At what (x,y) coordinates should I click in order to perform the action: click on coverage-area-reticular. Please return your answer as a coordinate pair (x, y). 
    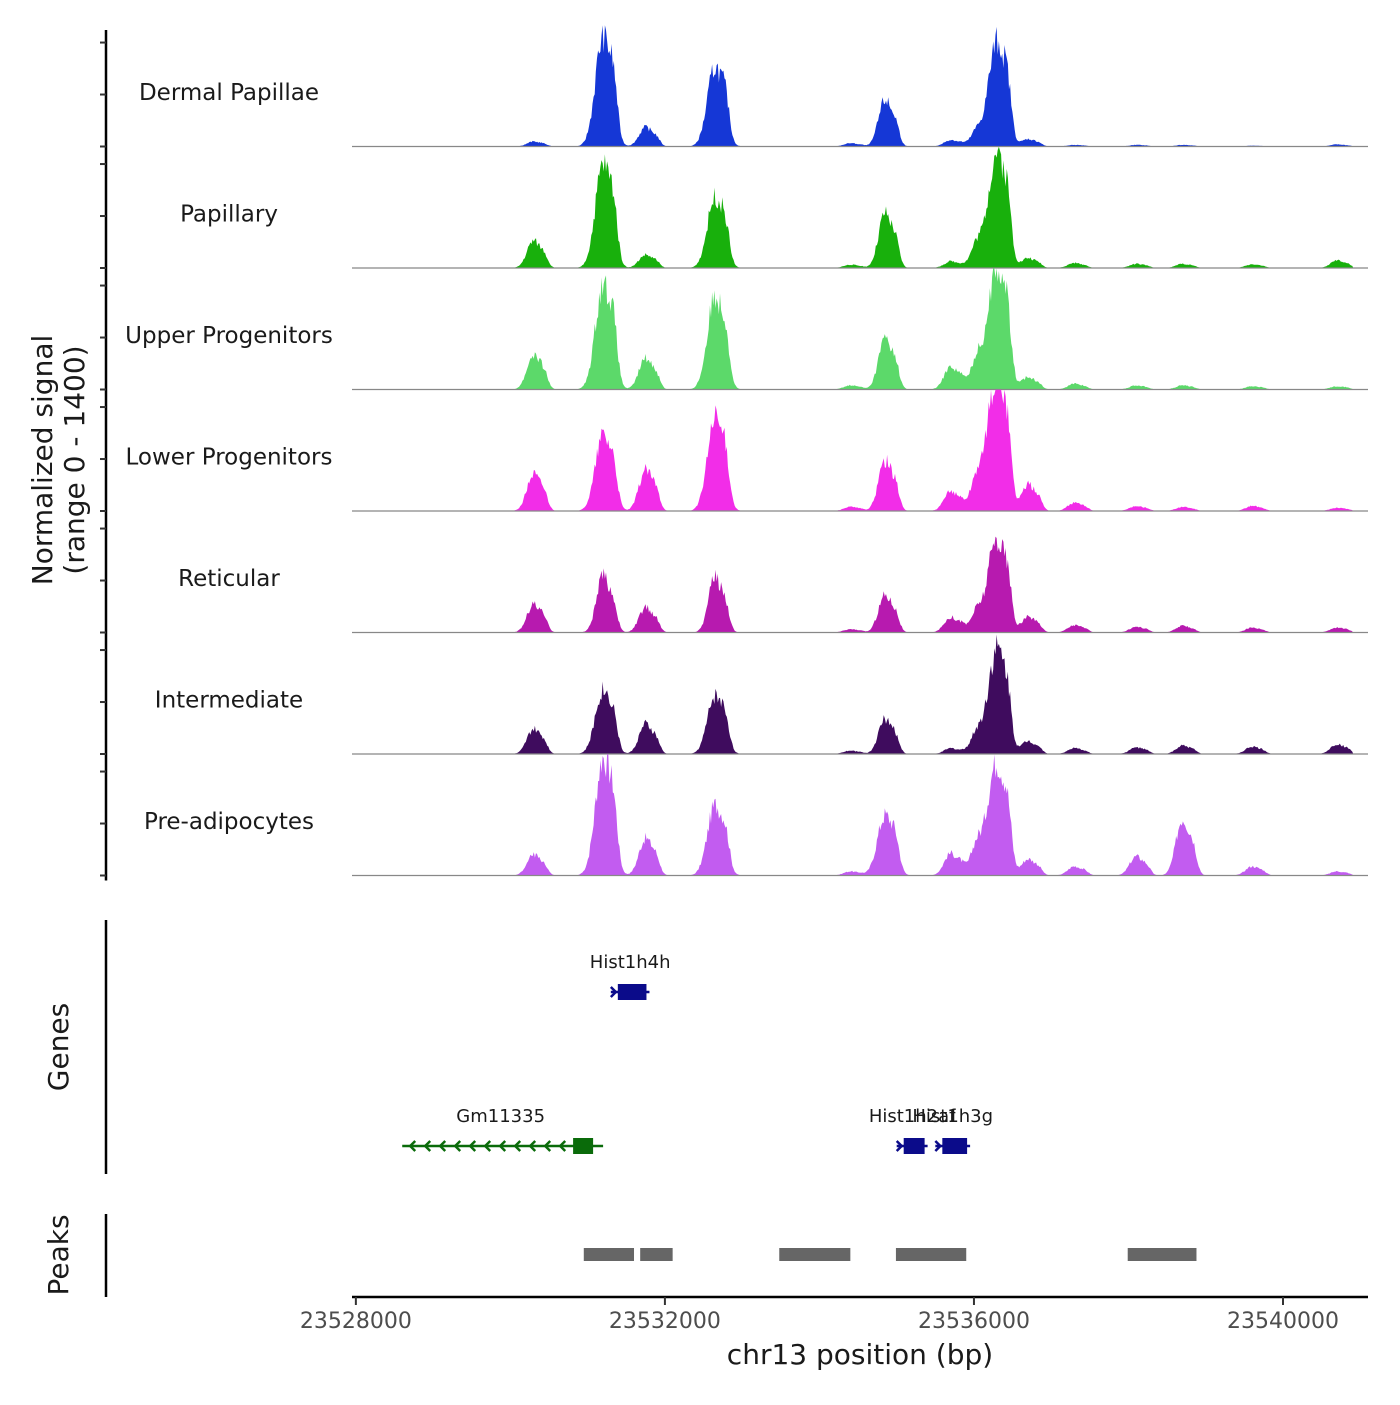
    Looking at the image, I should click on (860, 584).